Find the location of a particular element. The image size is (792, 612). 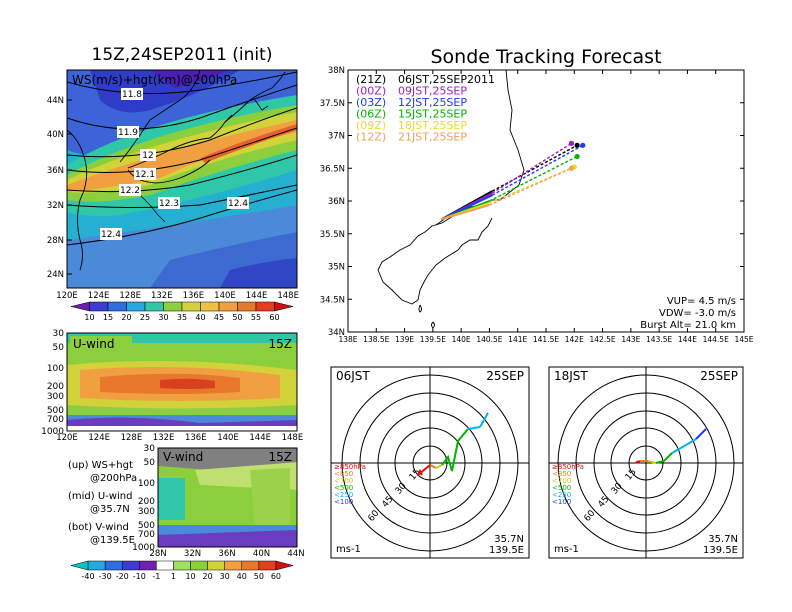

u-wind-section is located at coordinates (182, 382).